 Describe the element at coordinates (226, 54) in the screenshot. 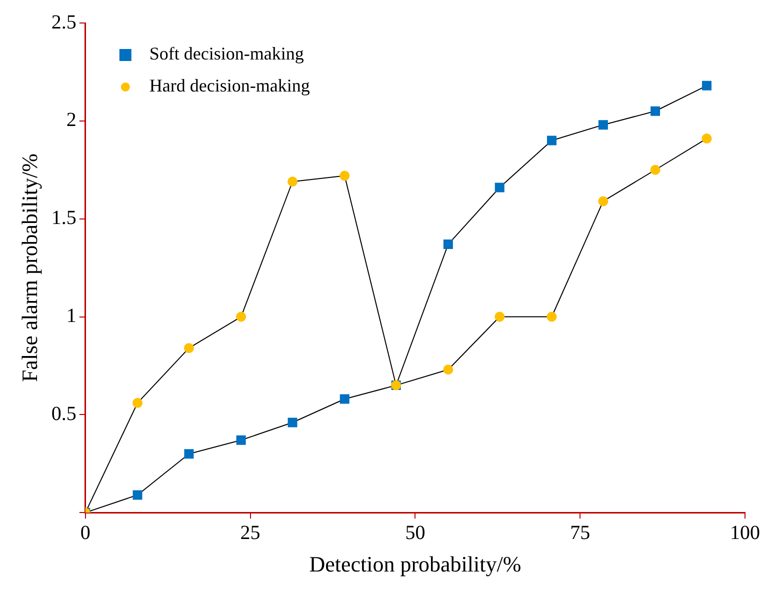

I see `legend-label: Soft decision-making` at that location.